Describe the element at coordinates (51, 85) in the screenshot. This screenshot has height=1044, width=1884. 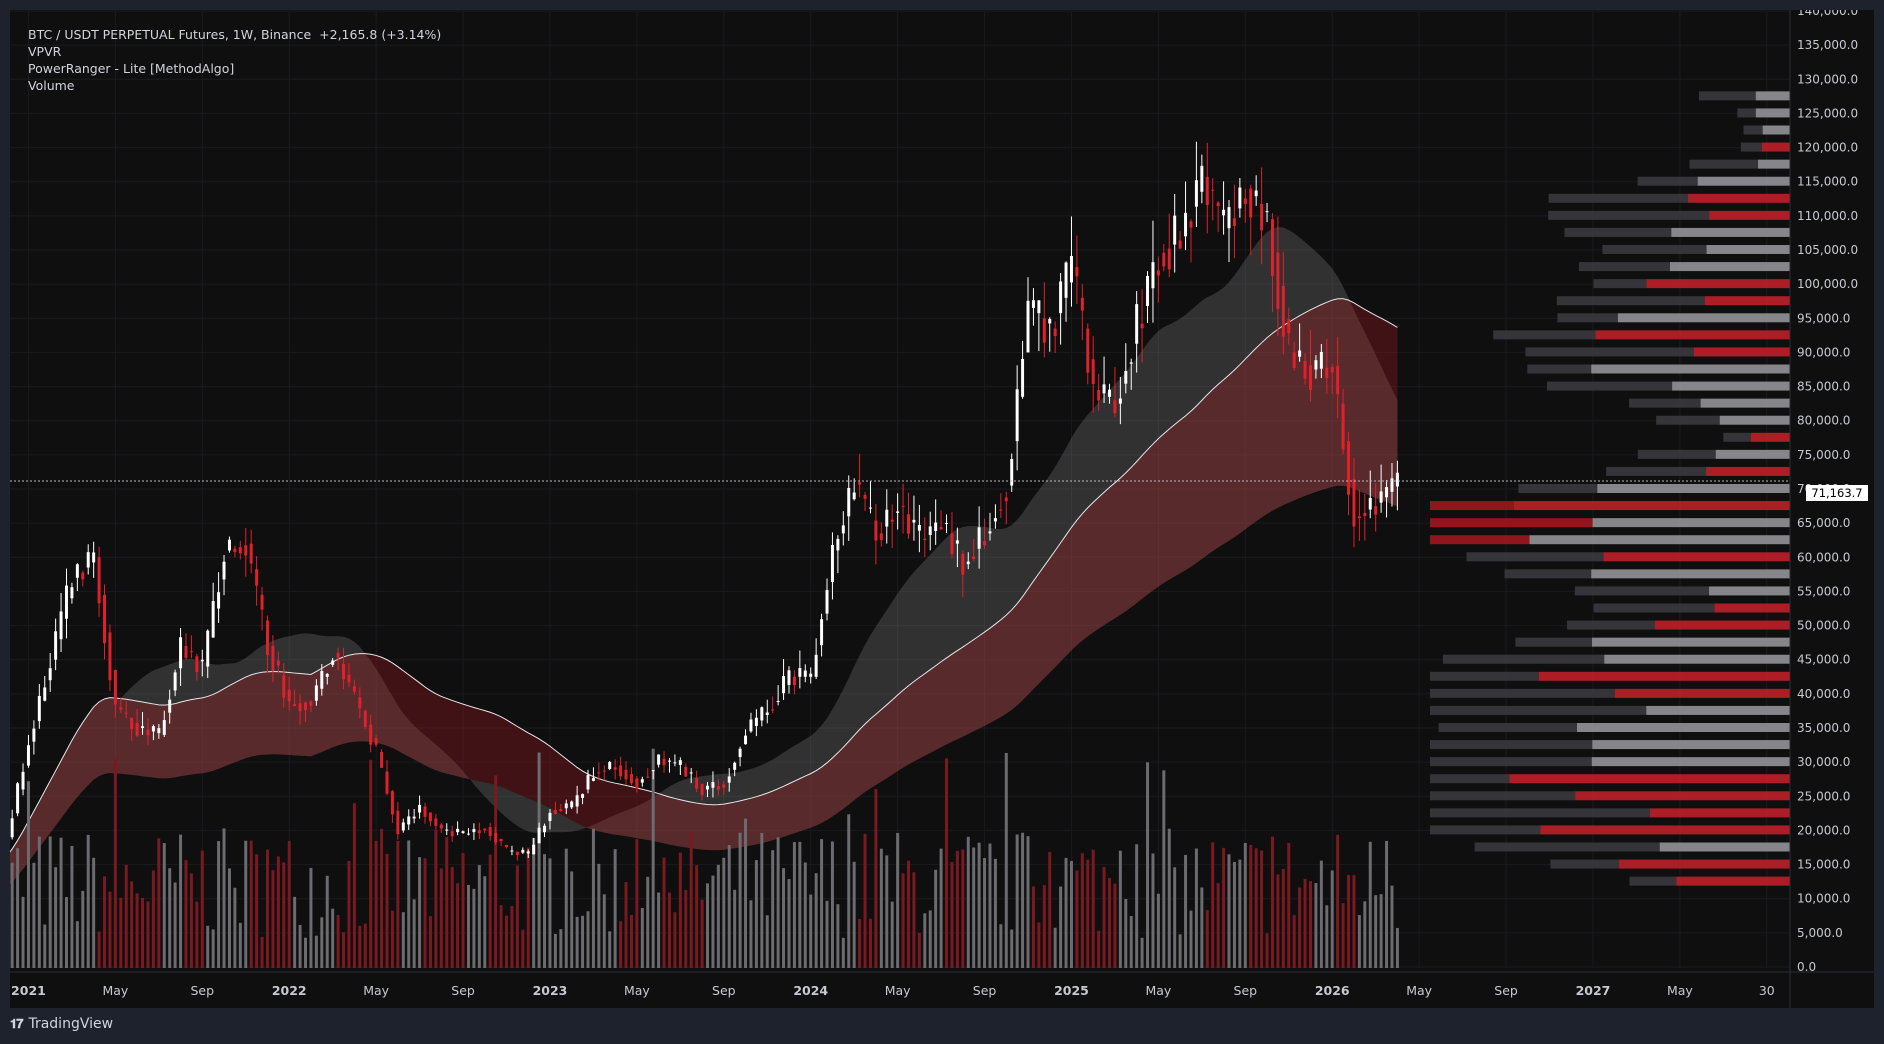
I see `legend-indicator-volume: Volume` at that location.